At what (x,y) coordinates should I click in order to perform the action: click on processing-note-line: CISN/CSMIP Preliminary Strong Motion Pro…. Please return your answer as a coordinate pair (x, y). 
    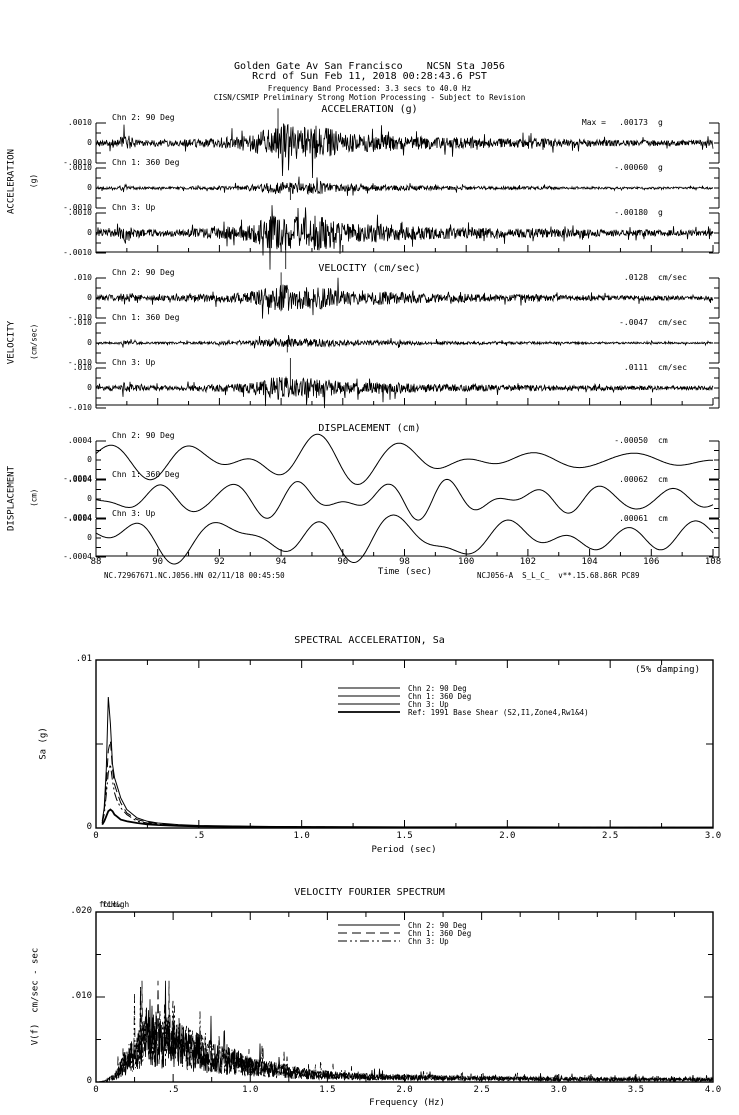
    Looking at the image, I should click on (369, 97).